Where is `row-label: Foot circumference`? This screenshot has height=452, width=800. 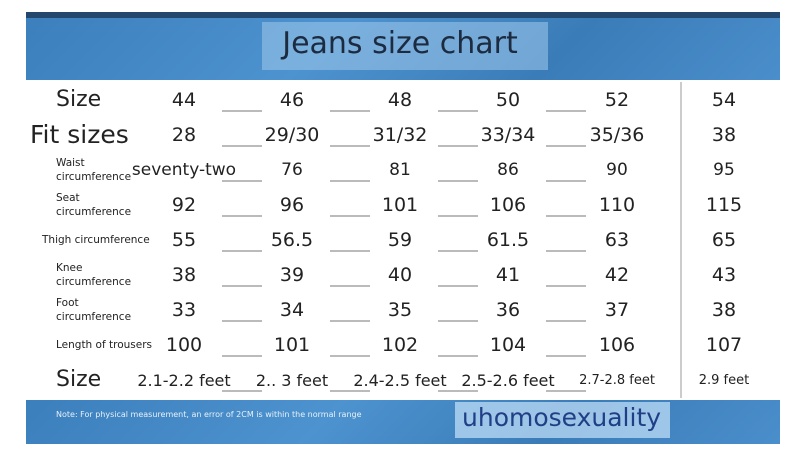
row-label: Foot circumference is located at coordinates (94, 309).